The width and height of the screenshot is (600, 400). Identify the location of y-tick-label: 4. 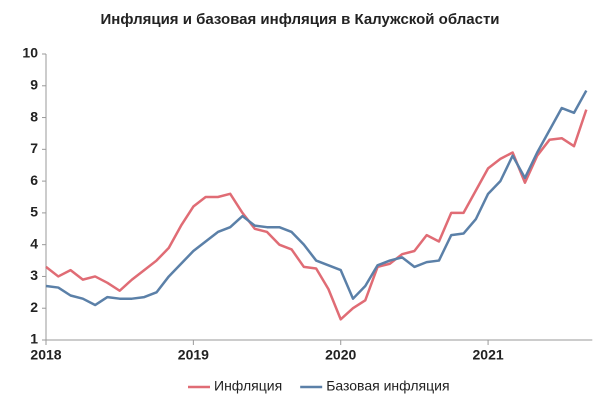
(34, 243).